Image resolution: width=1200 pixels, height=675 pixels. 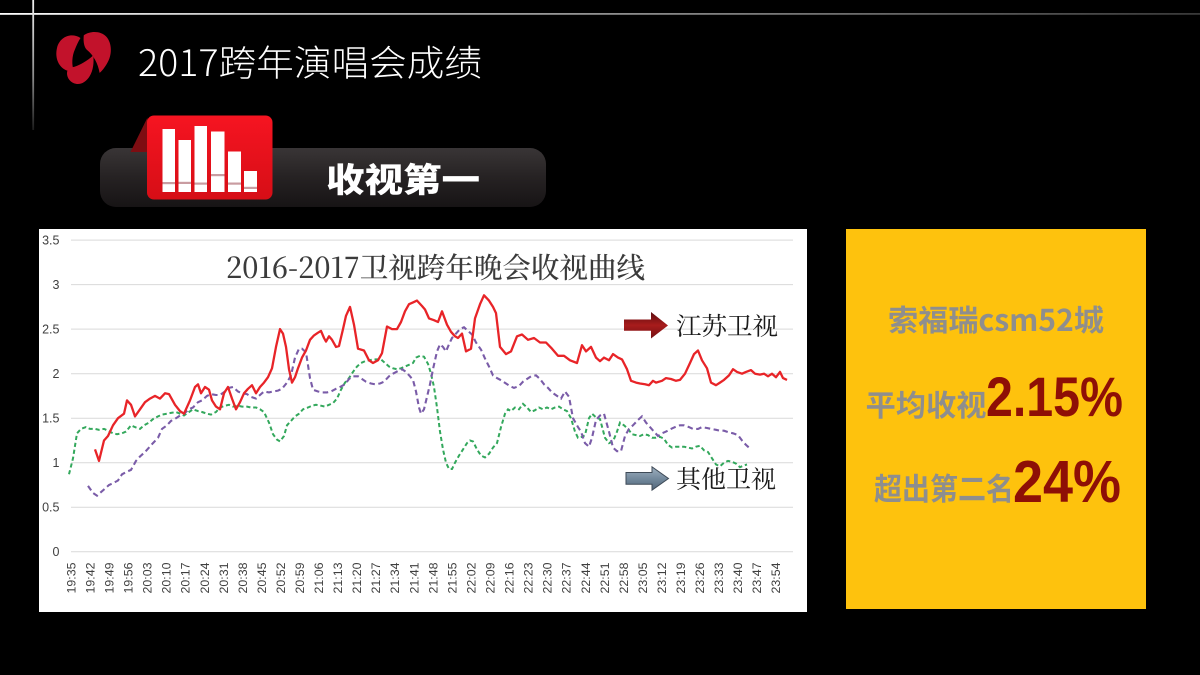 I want to click on svg-text: 19:35, so click(x=71, y=577).